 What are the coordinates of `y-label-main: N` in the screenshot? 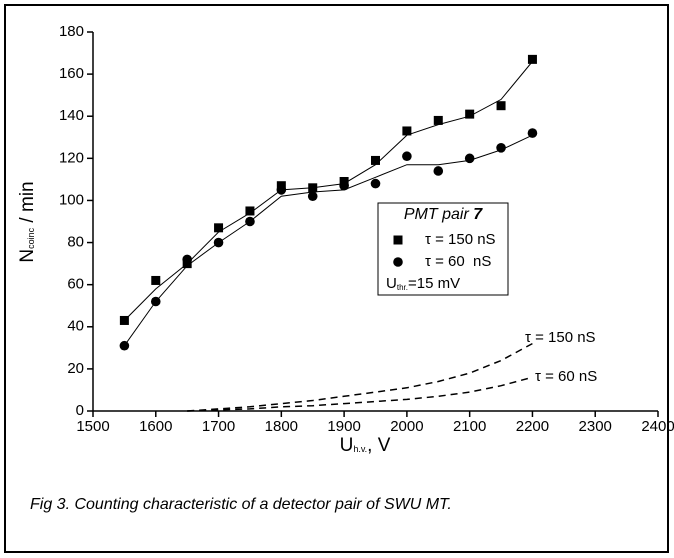 It's located at (27, 256).